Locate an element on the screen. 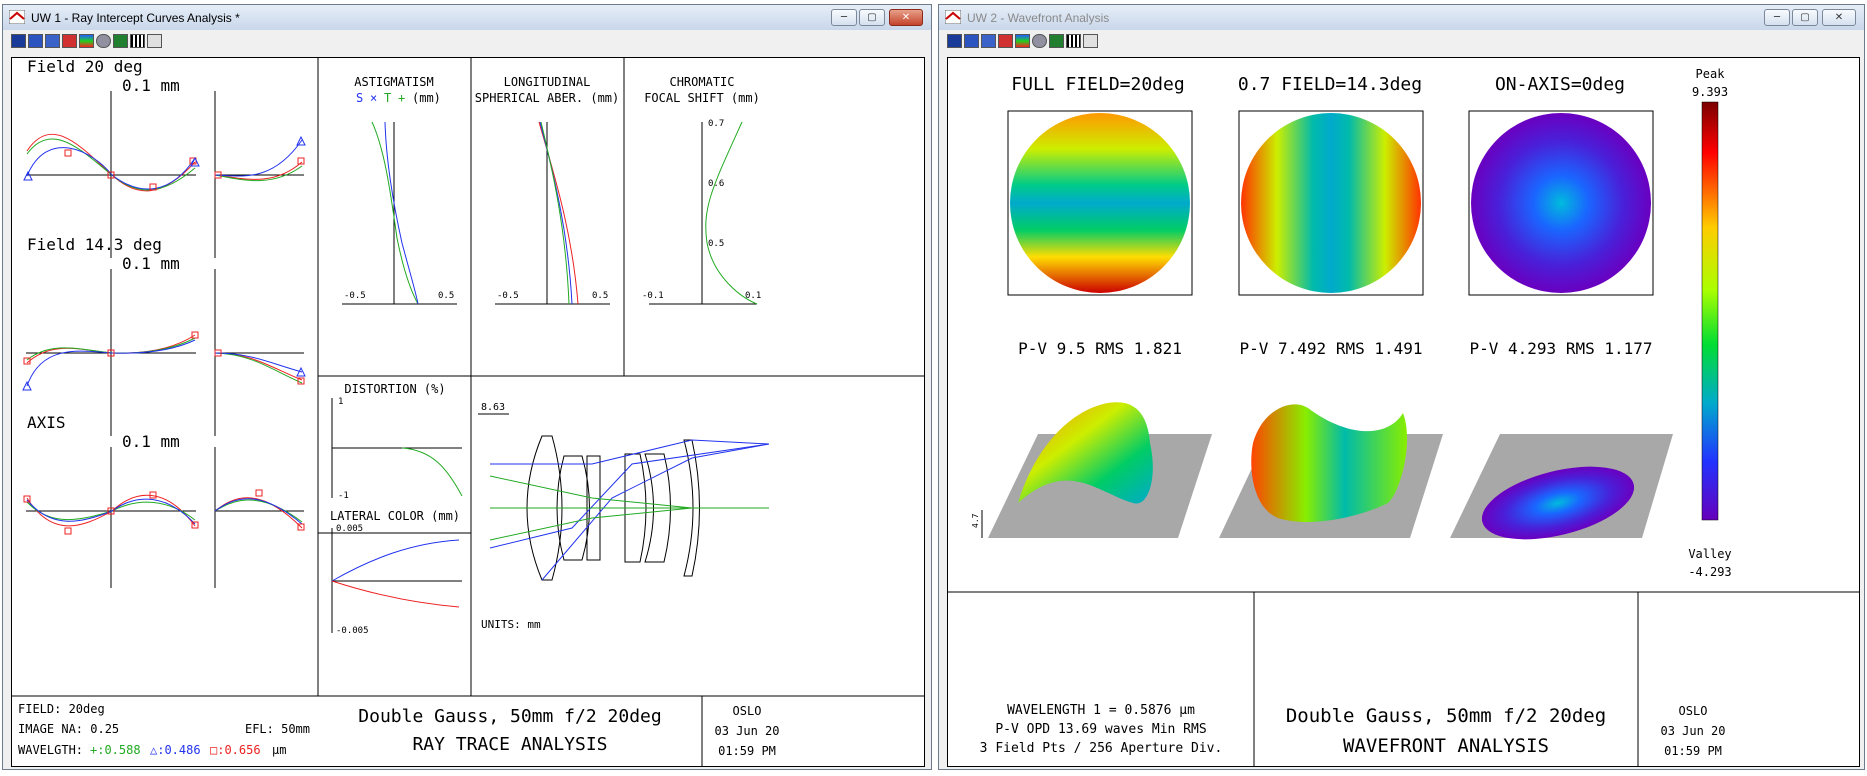 The image size is (1867, 776). layout-scale: 8.63 is located at coordinates (493, 407).